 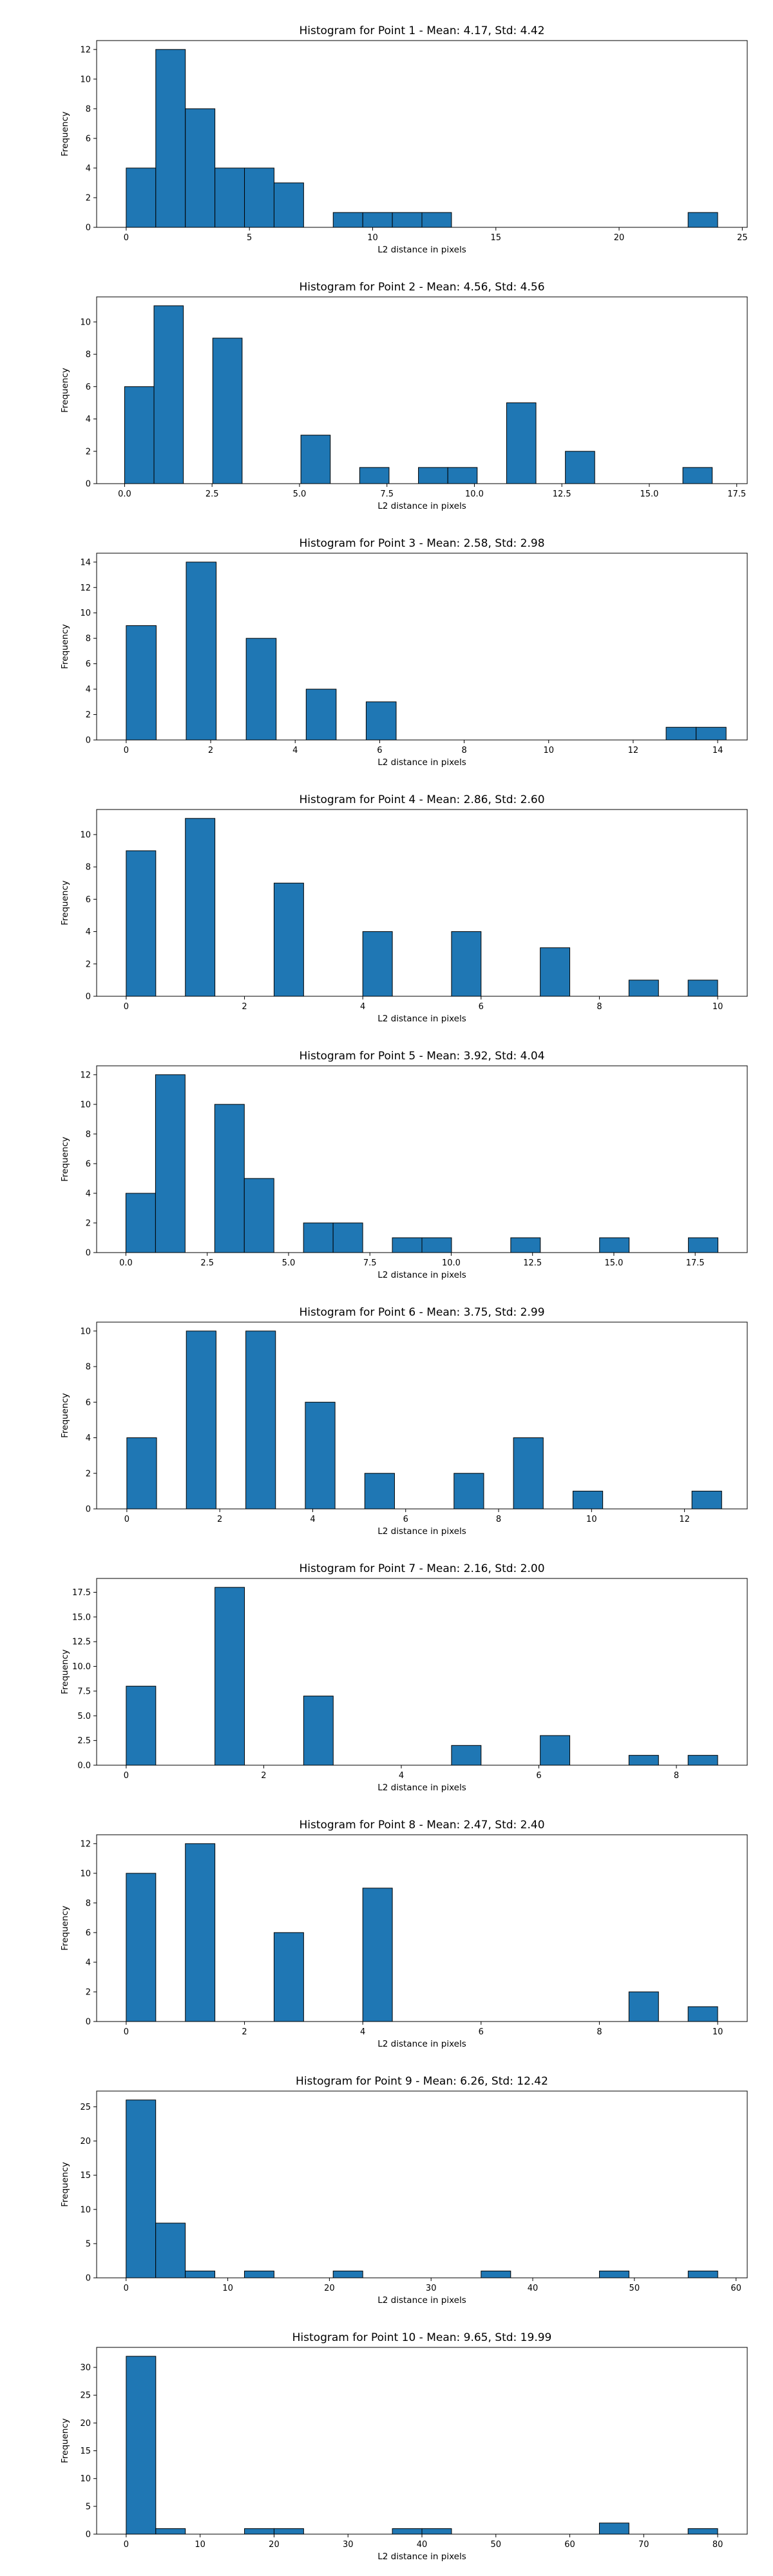 What do you see at coordinates (643, 2545) in the screenshot?
I see `x-tick-label: 70` at bounding box center [643, 2545].